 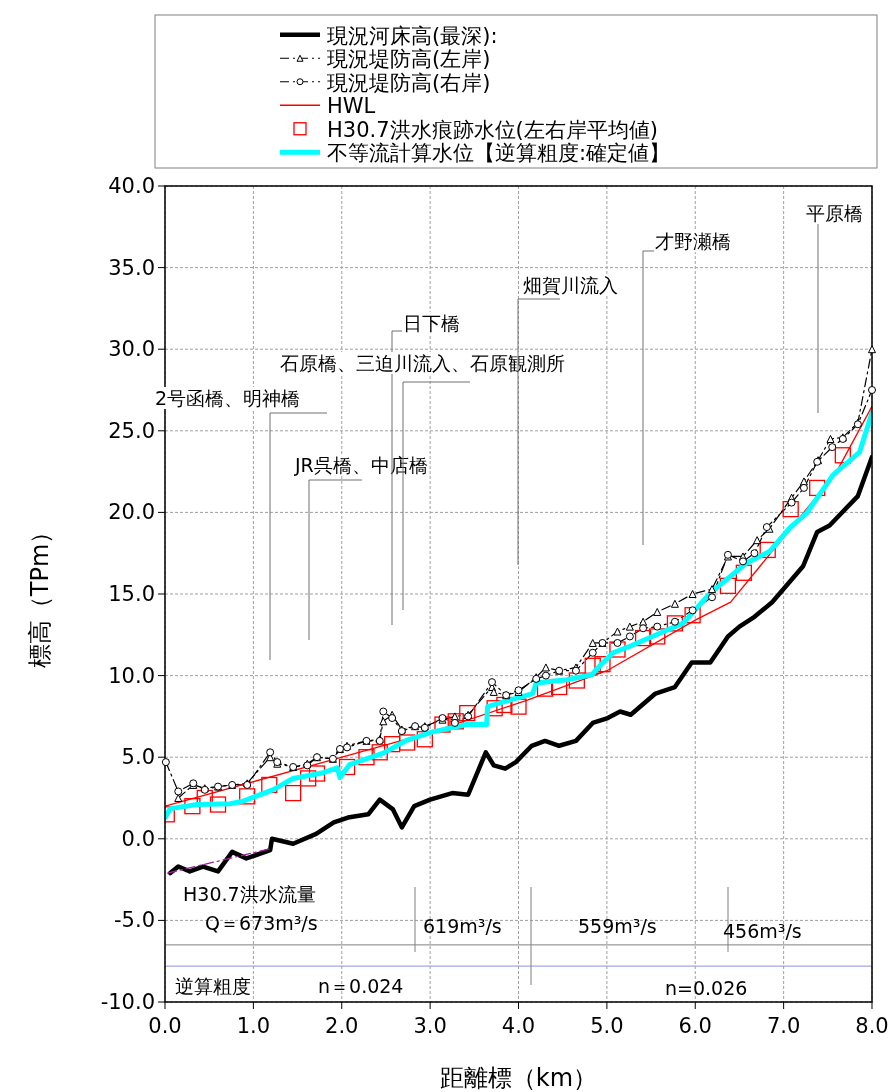 What do you see at coordinates (695, 1026) in the screenshot?
I see `xtick: 6.0` at bounding box center [695, 1026].